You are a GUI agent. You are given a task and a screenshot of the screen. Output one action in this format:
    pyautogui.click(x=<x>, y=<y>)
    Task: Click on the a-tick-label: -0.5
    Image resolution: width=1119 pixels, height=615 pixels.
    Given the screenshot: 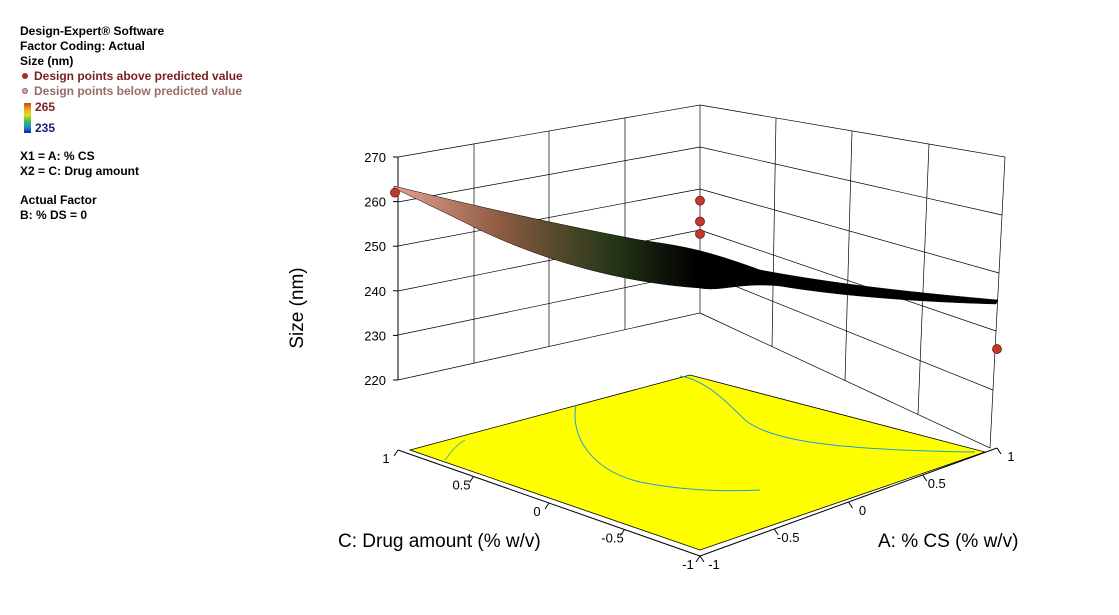 What is the action you would take?
    pyautogui.click(x=788, y=537)
    